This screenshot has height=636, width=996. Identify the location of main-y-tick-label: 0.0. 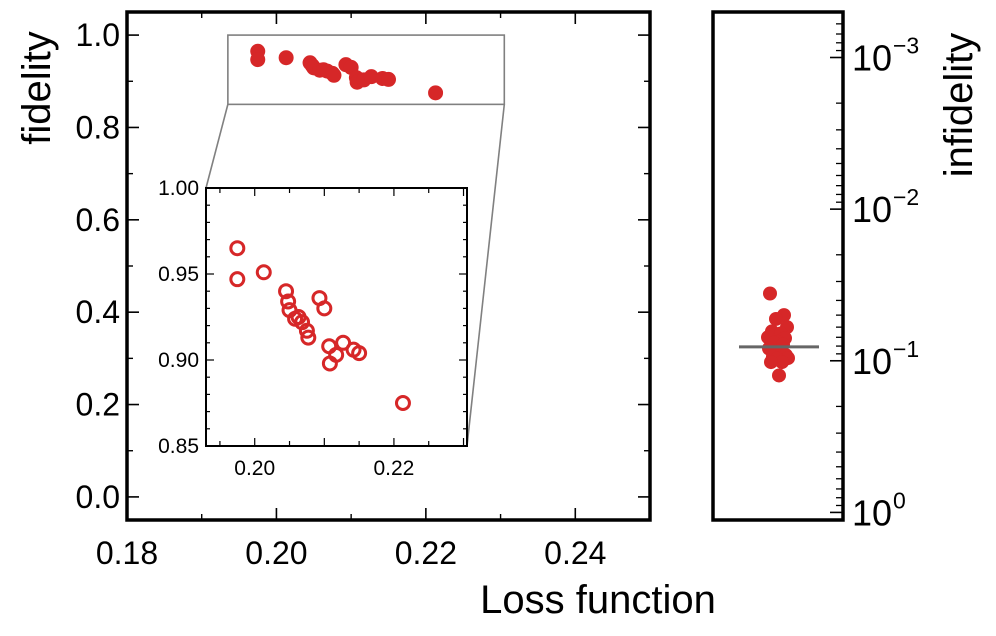
(98, 497).